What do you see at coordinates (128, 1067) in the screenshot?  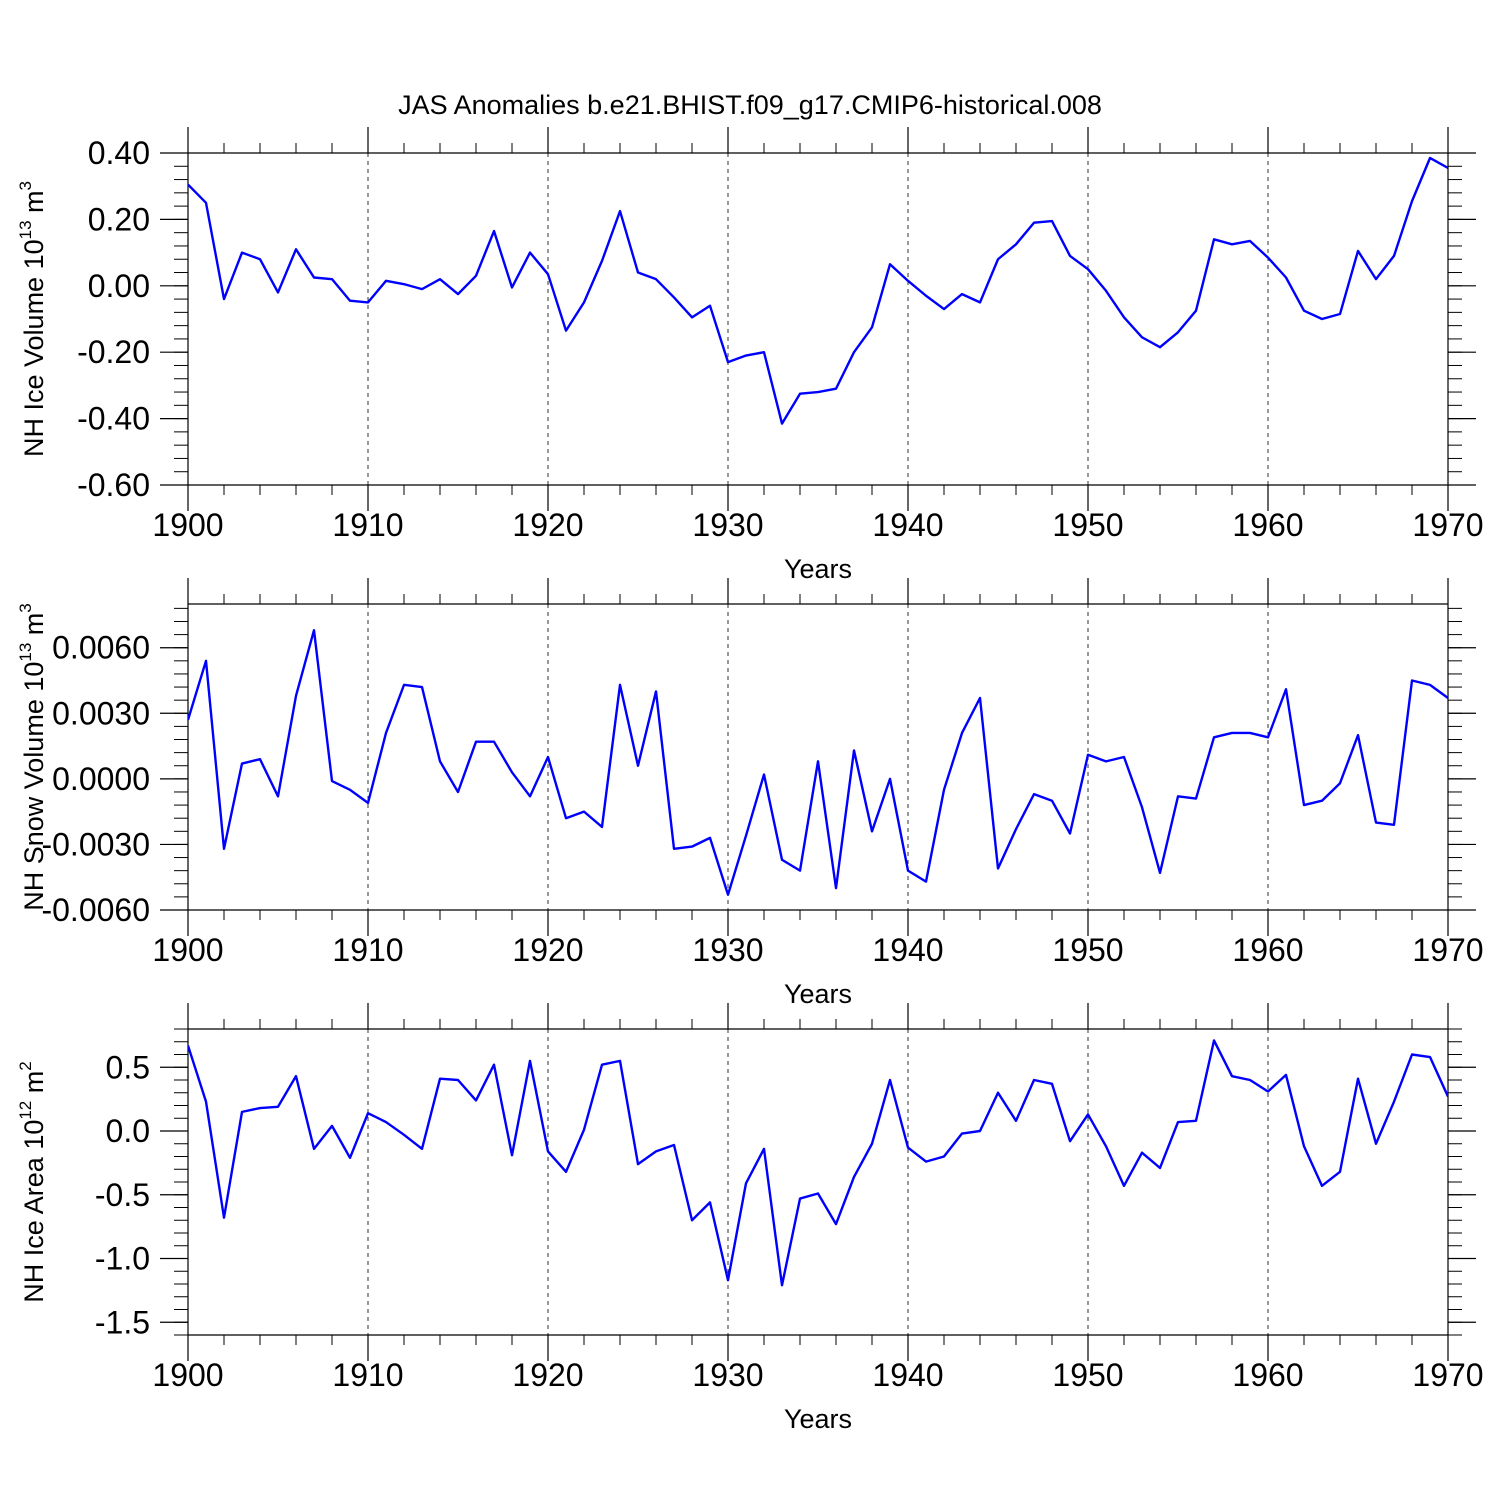 I see `y-tick-label: 0.5` at bounding box center [128, 1067].